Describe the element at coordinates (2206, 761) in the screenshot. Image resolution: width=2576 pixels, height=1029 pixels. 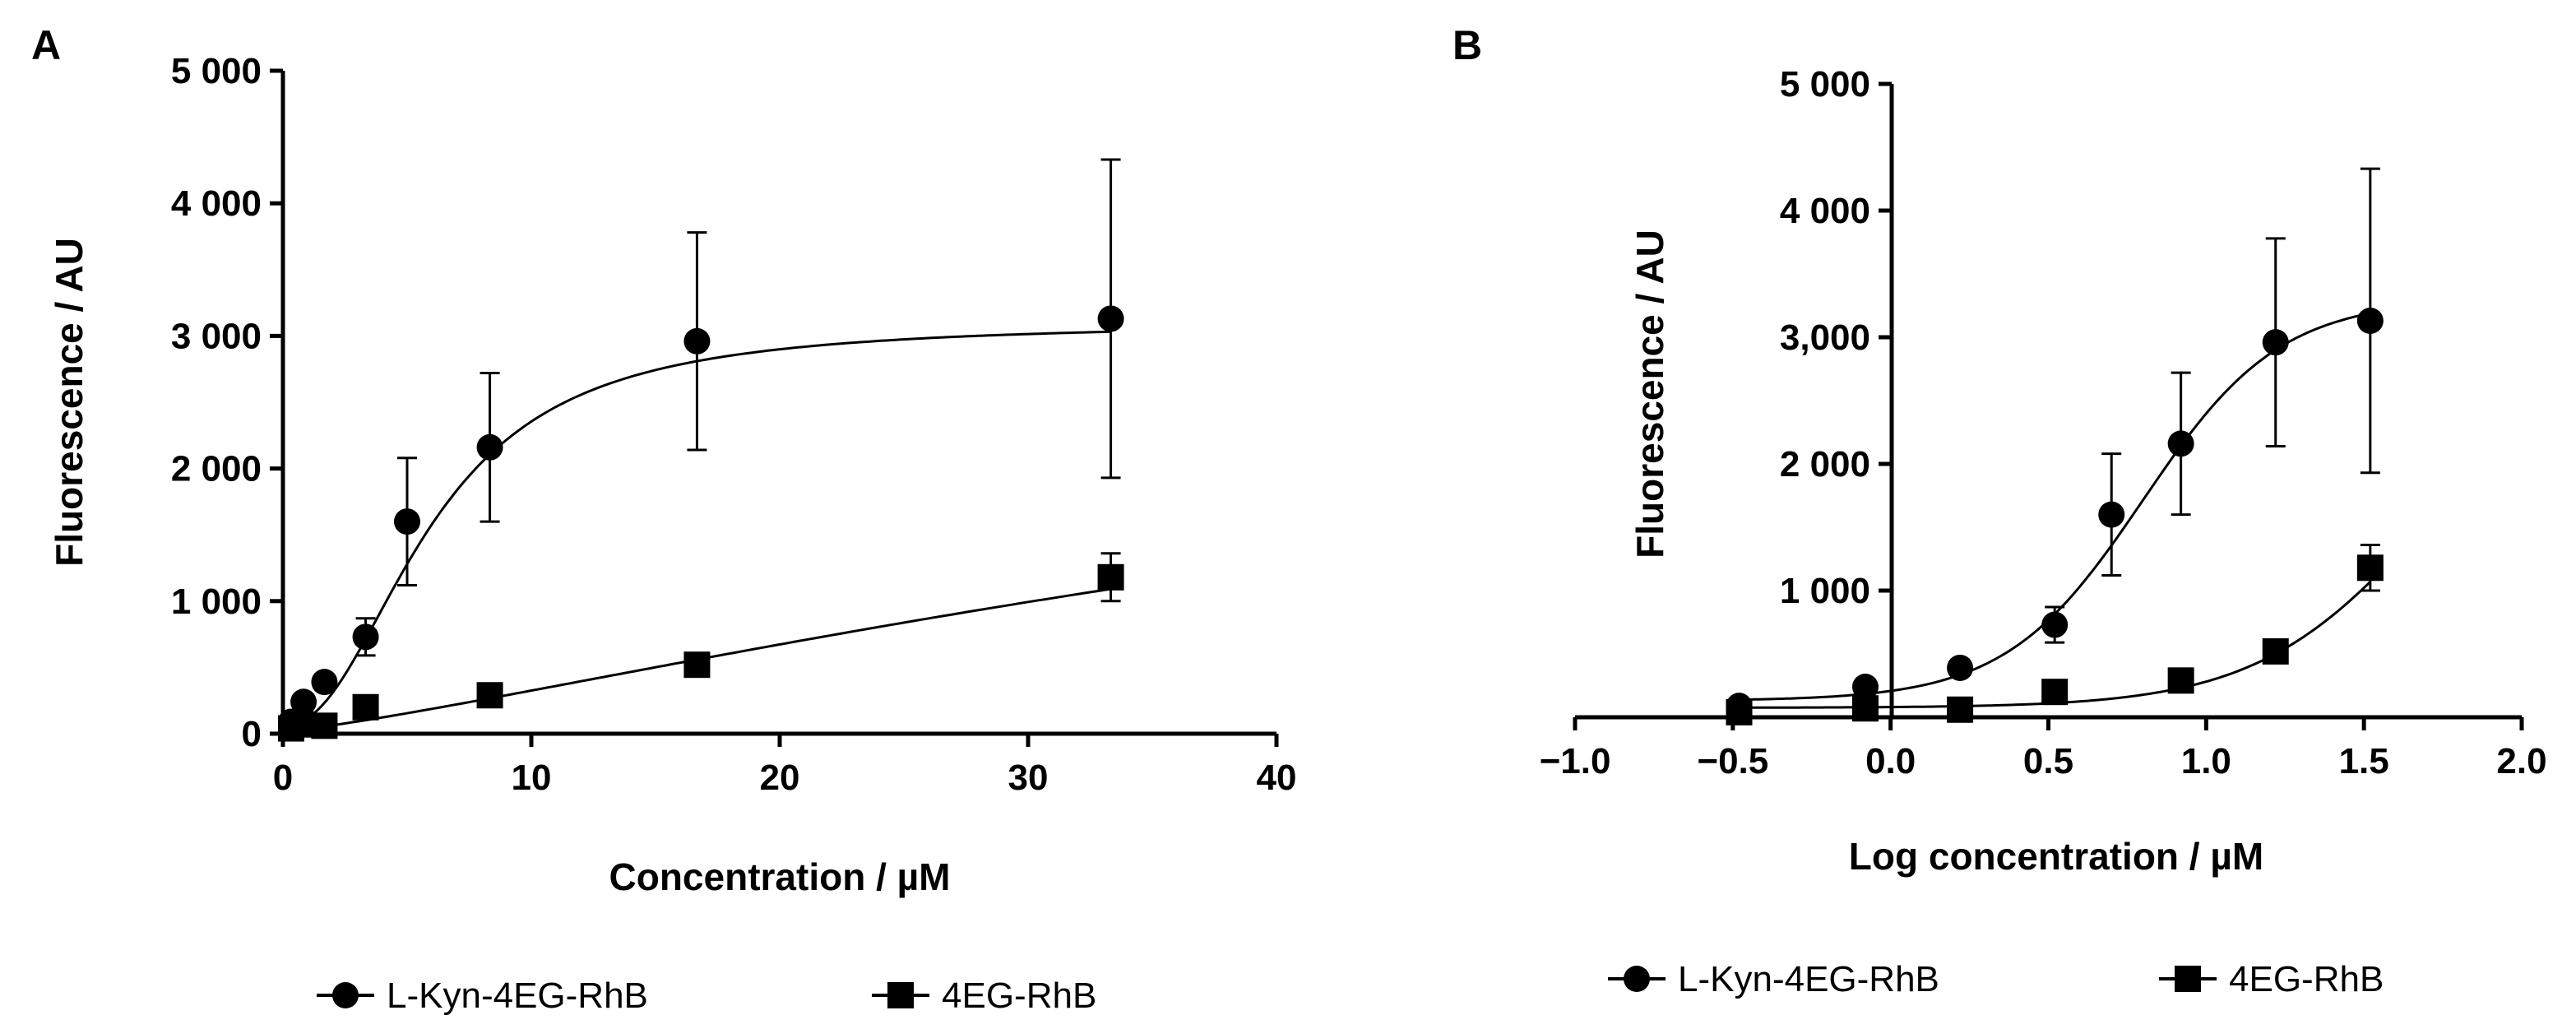
I see `x-tick-label: 1.0` at that location.